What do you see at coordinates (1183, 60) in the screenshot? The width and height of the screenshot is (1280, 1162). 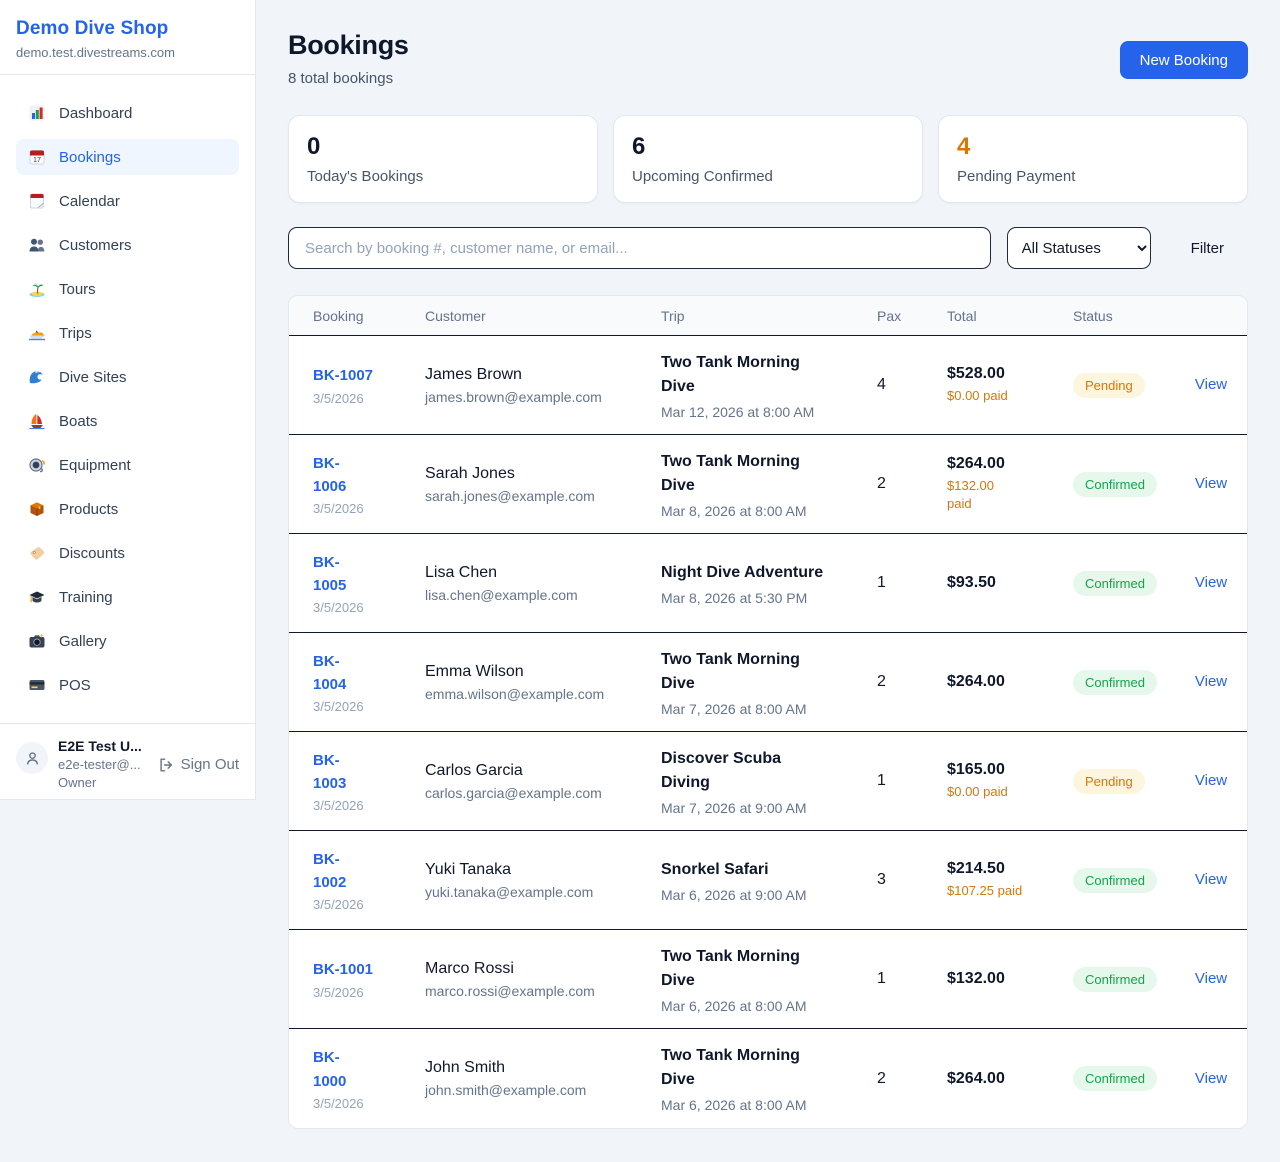 I see `new-booking-button: New Booking` at bounding box center [1183, 60].